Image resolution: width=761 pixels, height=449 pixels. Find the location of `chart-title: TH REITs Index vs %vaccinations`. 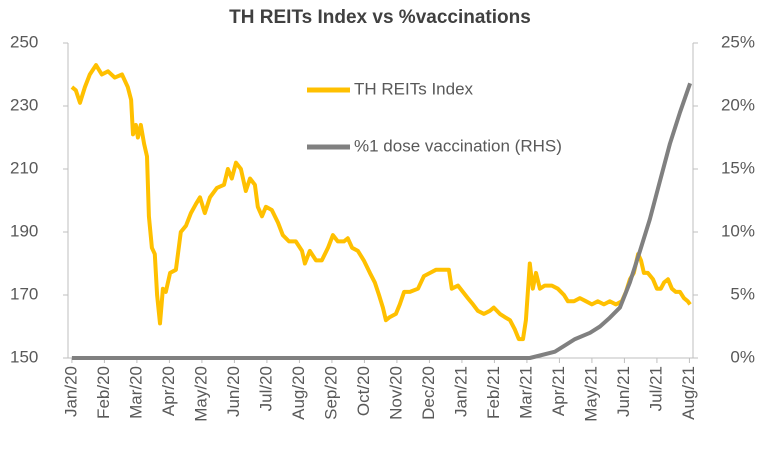

chart-title: TH REITs Index vs %vaccinations is located at coordinates (380, 17).